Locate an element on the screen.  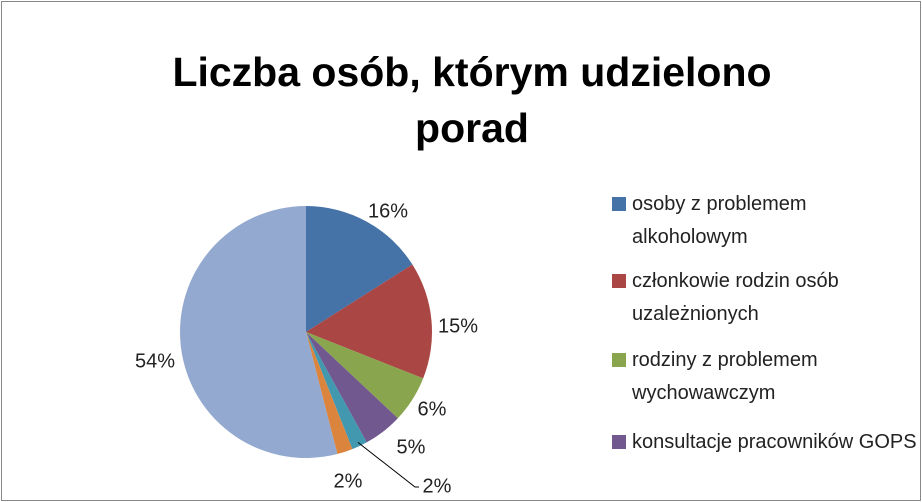
legend-entry: członkowie rodzin osób uzależnionych is located at coordinates (737, 298).